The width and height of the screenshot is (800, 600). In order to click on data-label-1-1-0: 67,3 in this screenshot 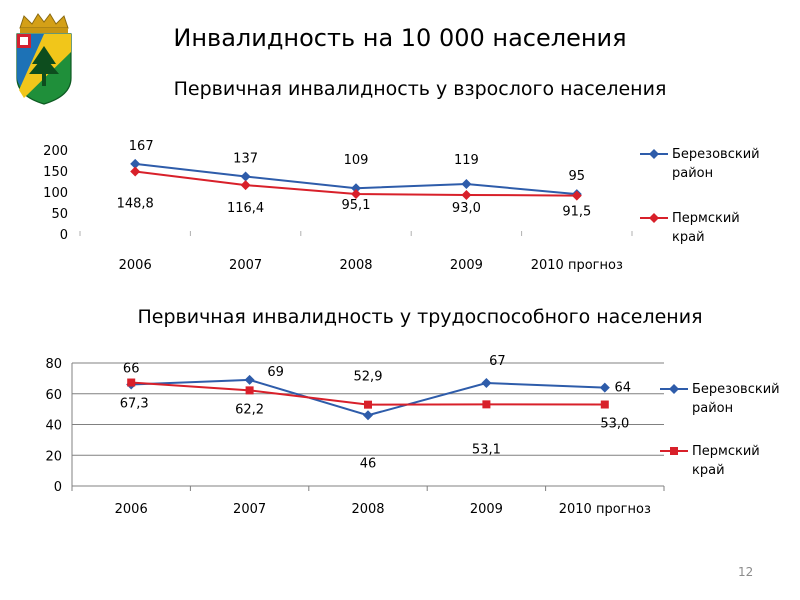, I will do `click(134, 404)`.